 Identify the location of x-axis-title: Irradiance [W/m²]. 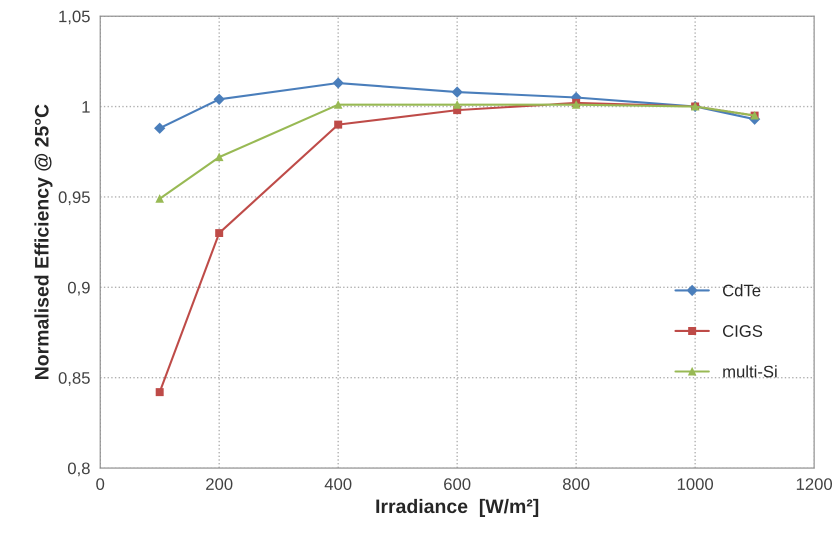
(457, 507).